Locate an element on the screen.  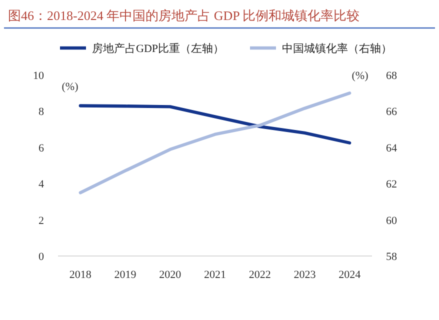
line-series is located at coordinates (215, 124).